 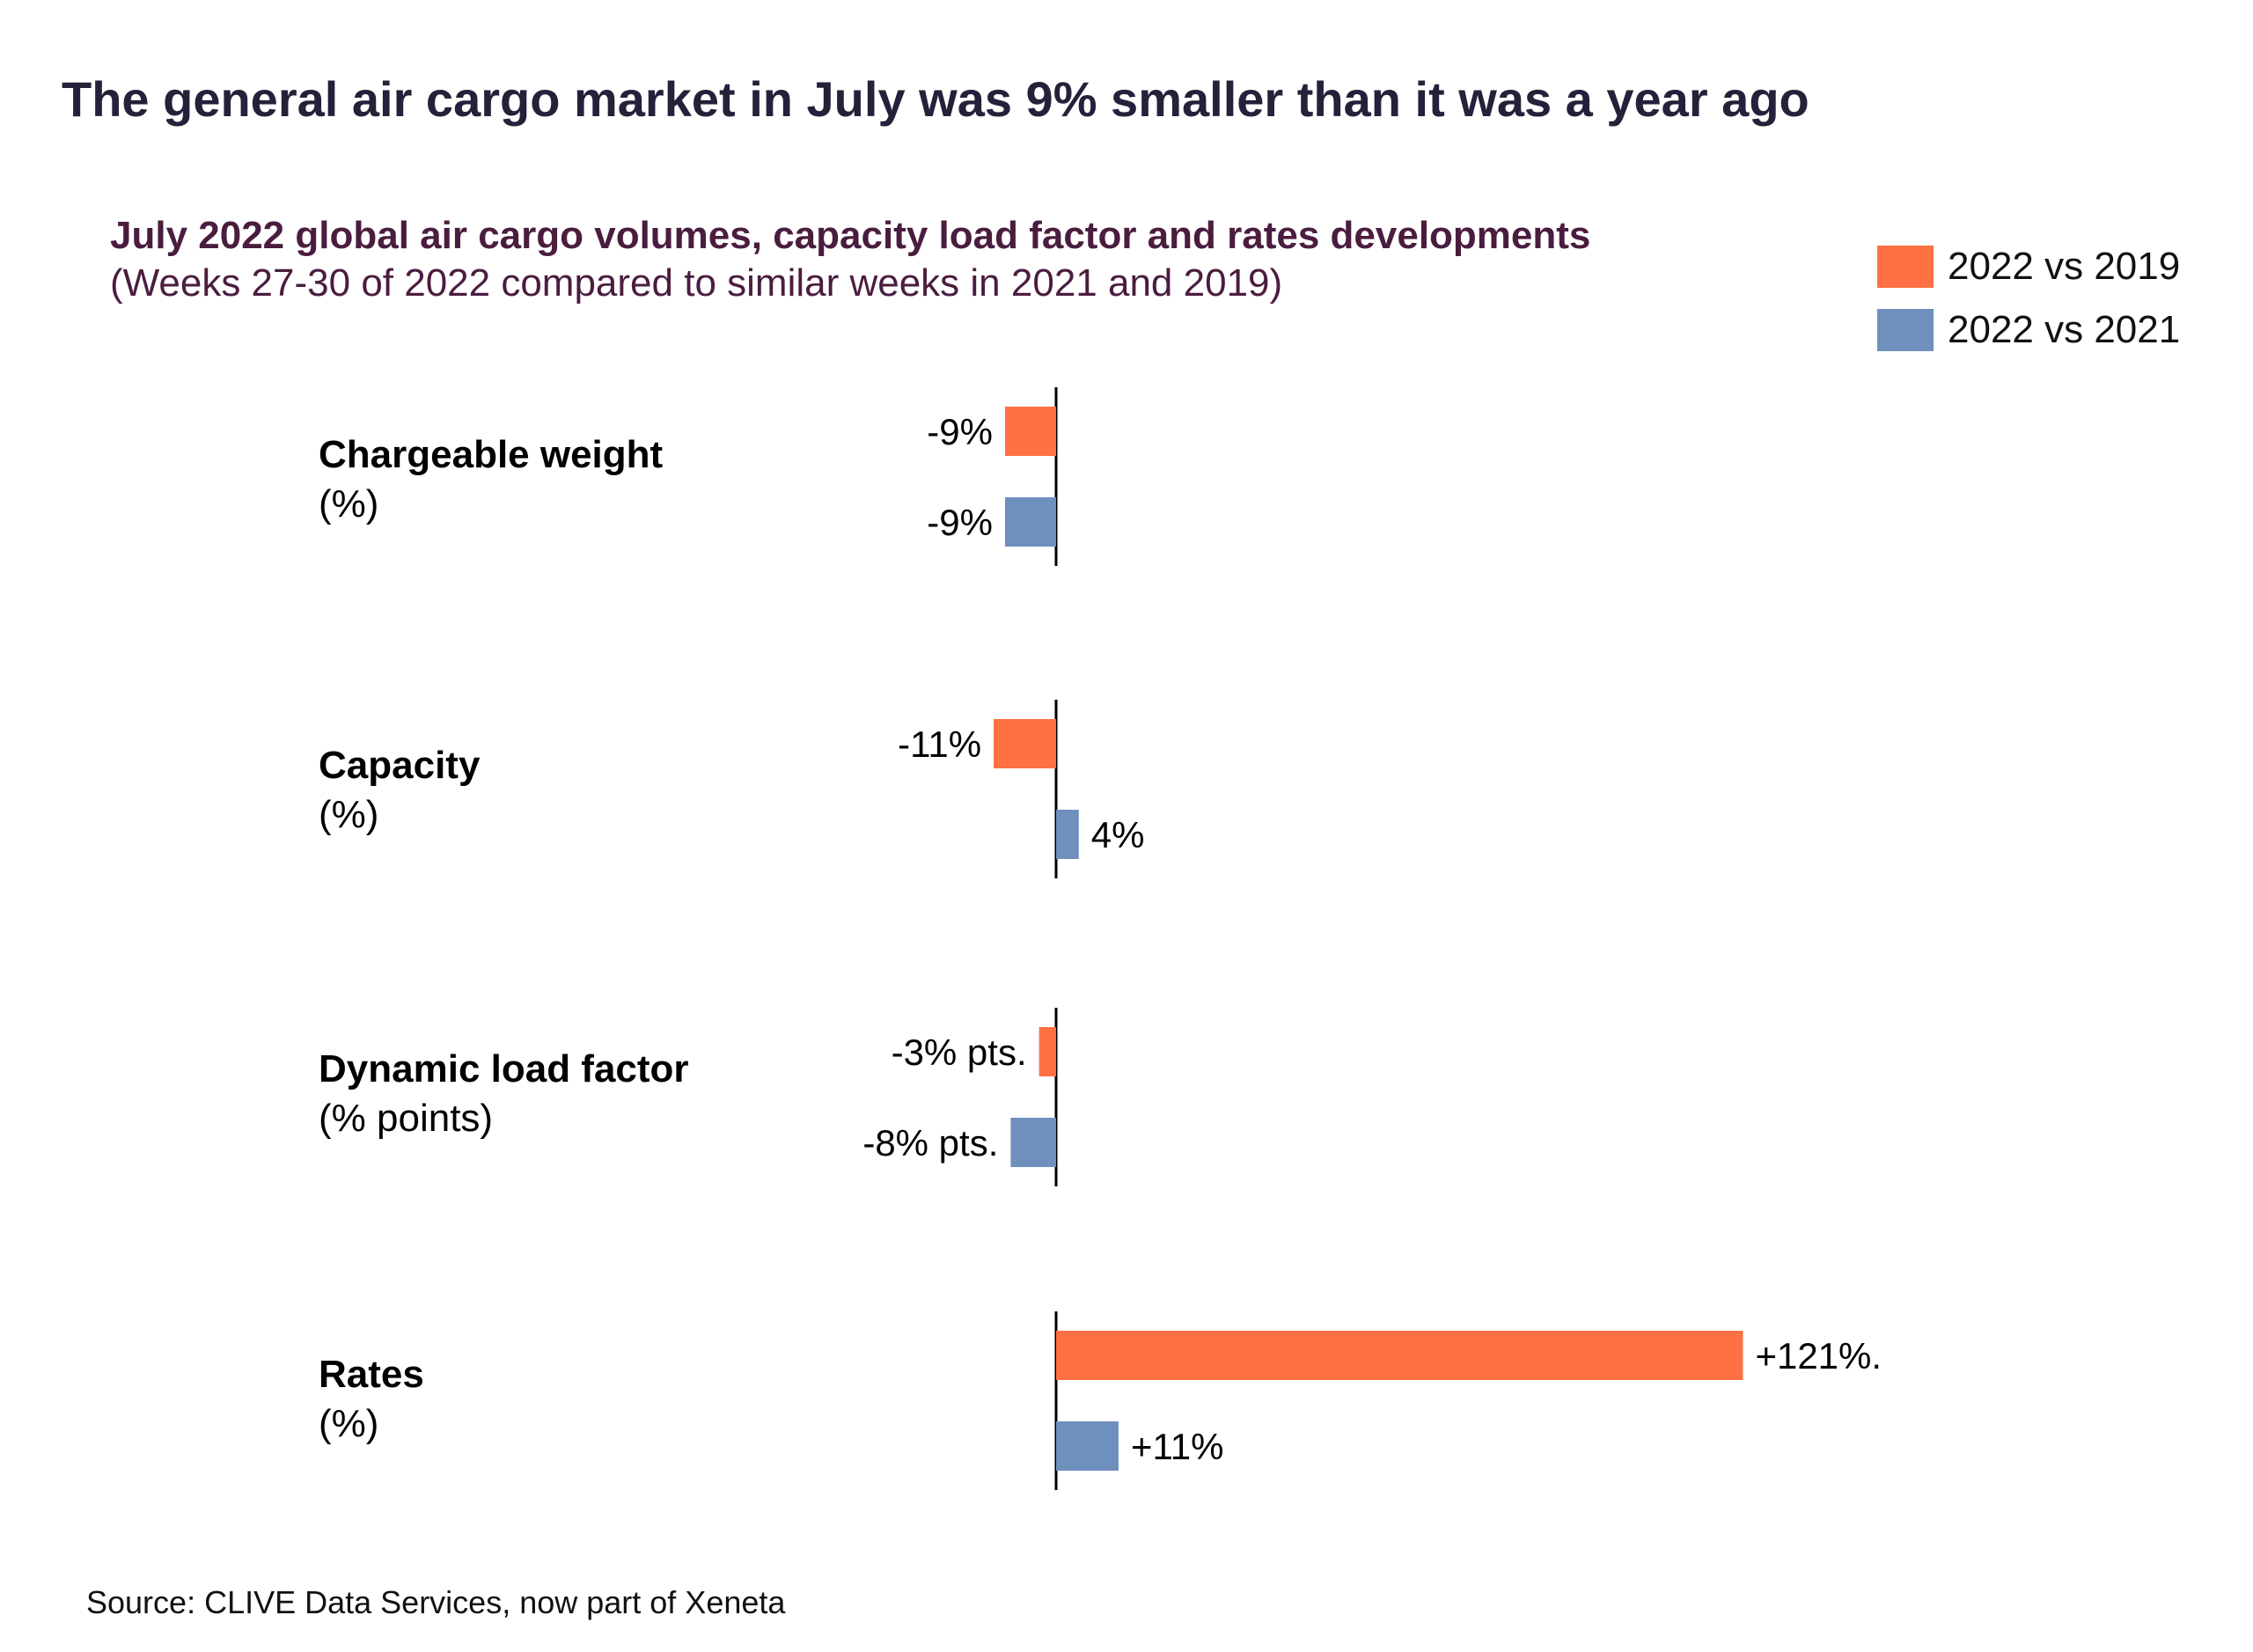 I want to click on legend-label-2021: 2022 vs 2021, so click(x=2064, y=329).